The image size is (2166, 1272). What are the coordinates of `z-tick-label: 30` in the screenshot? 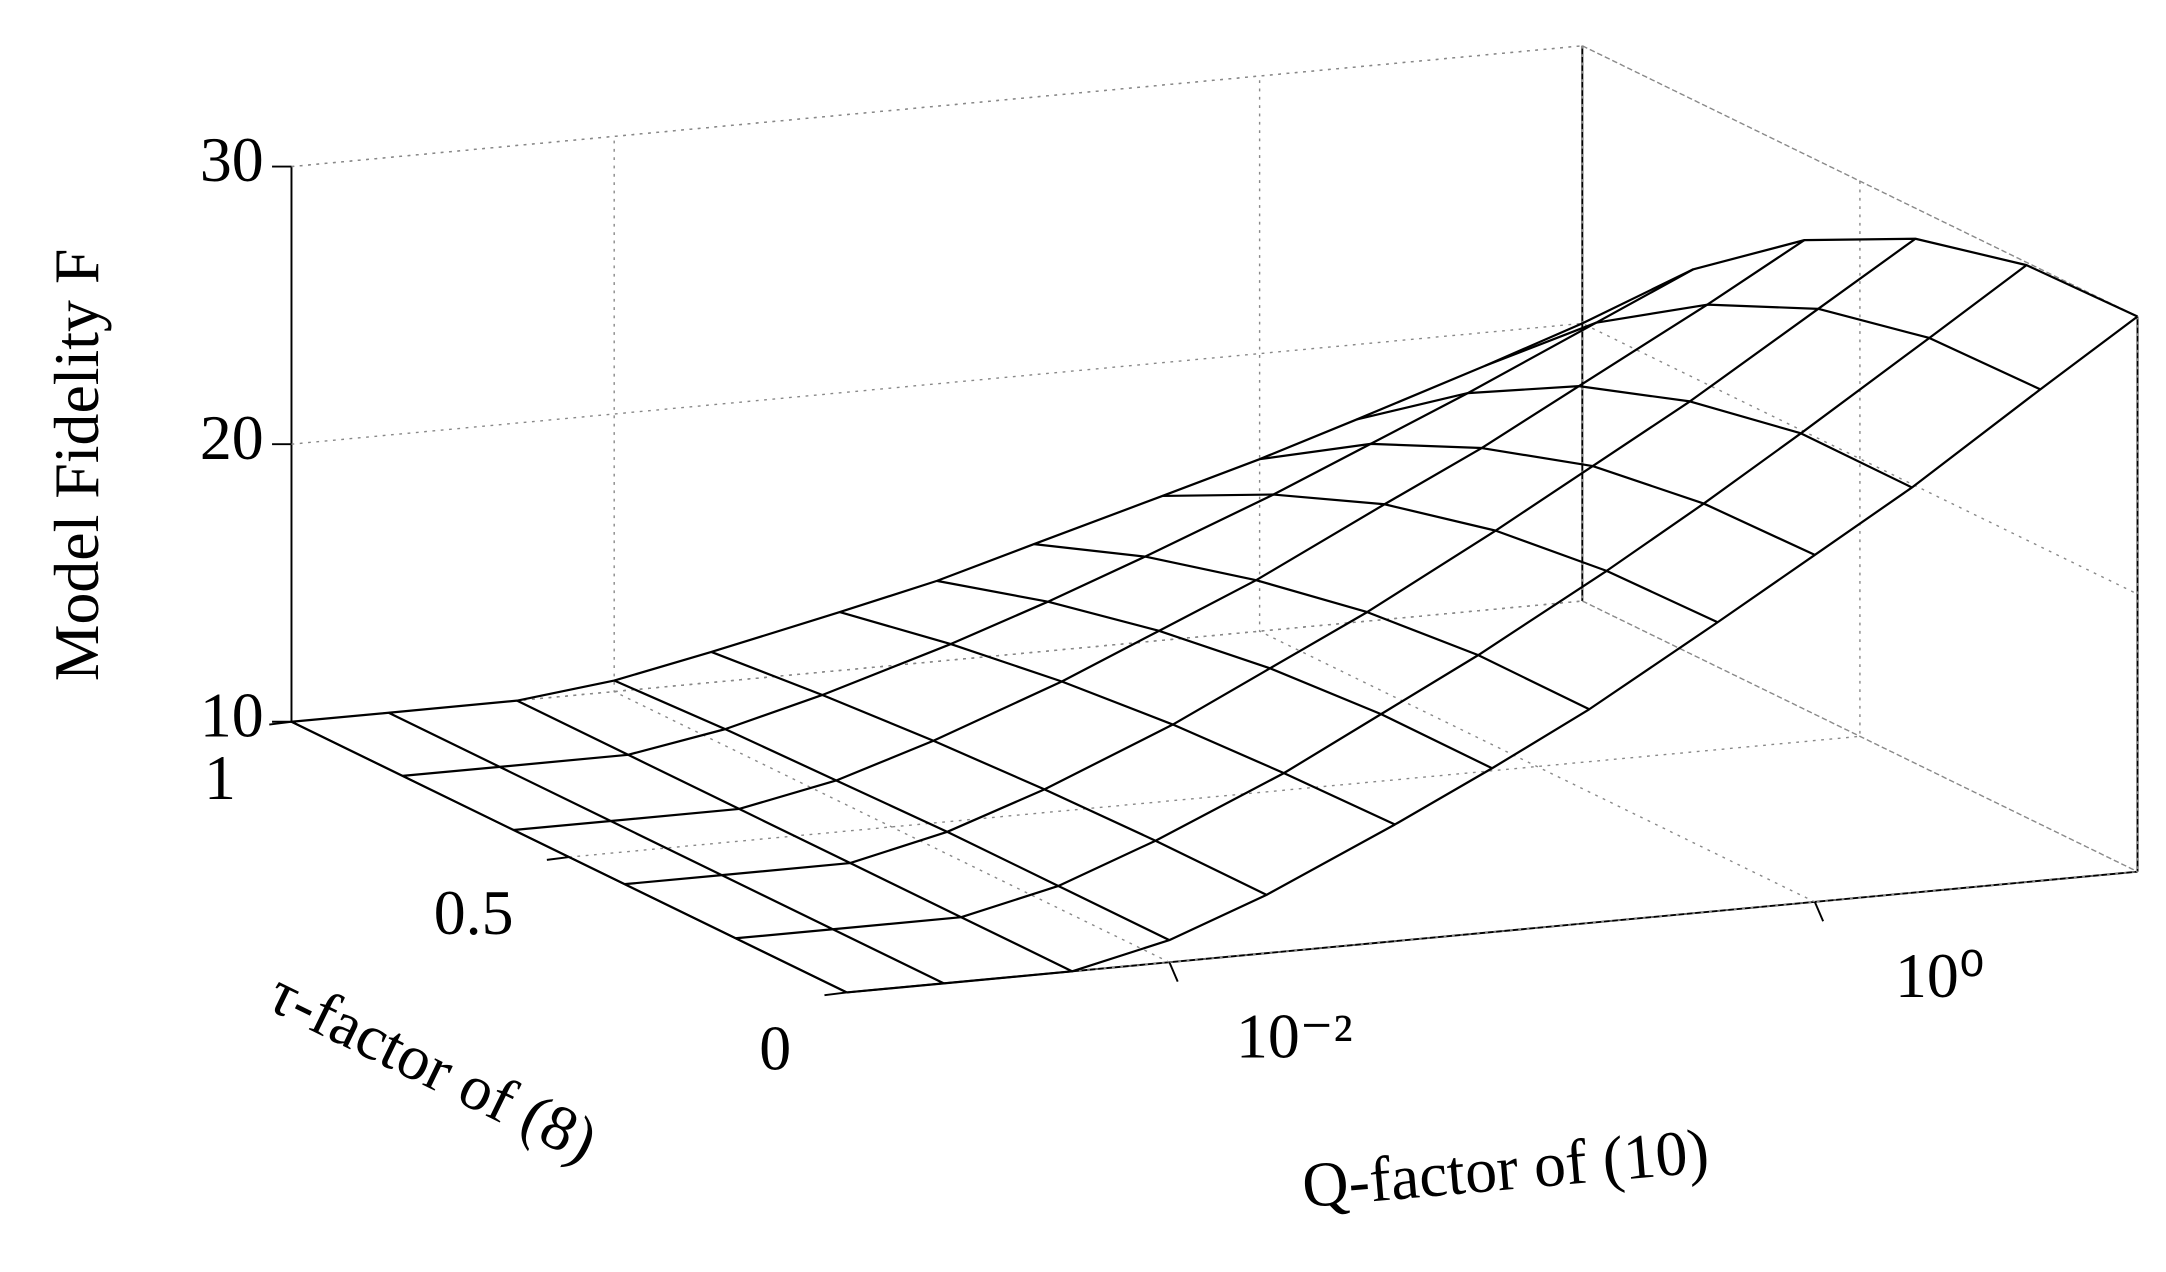 It's located at (232, 159).